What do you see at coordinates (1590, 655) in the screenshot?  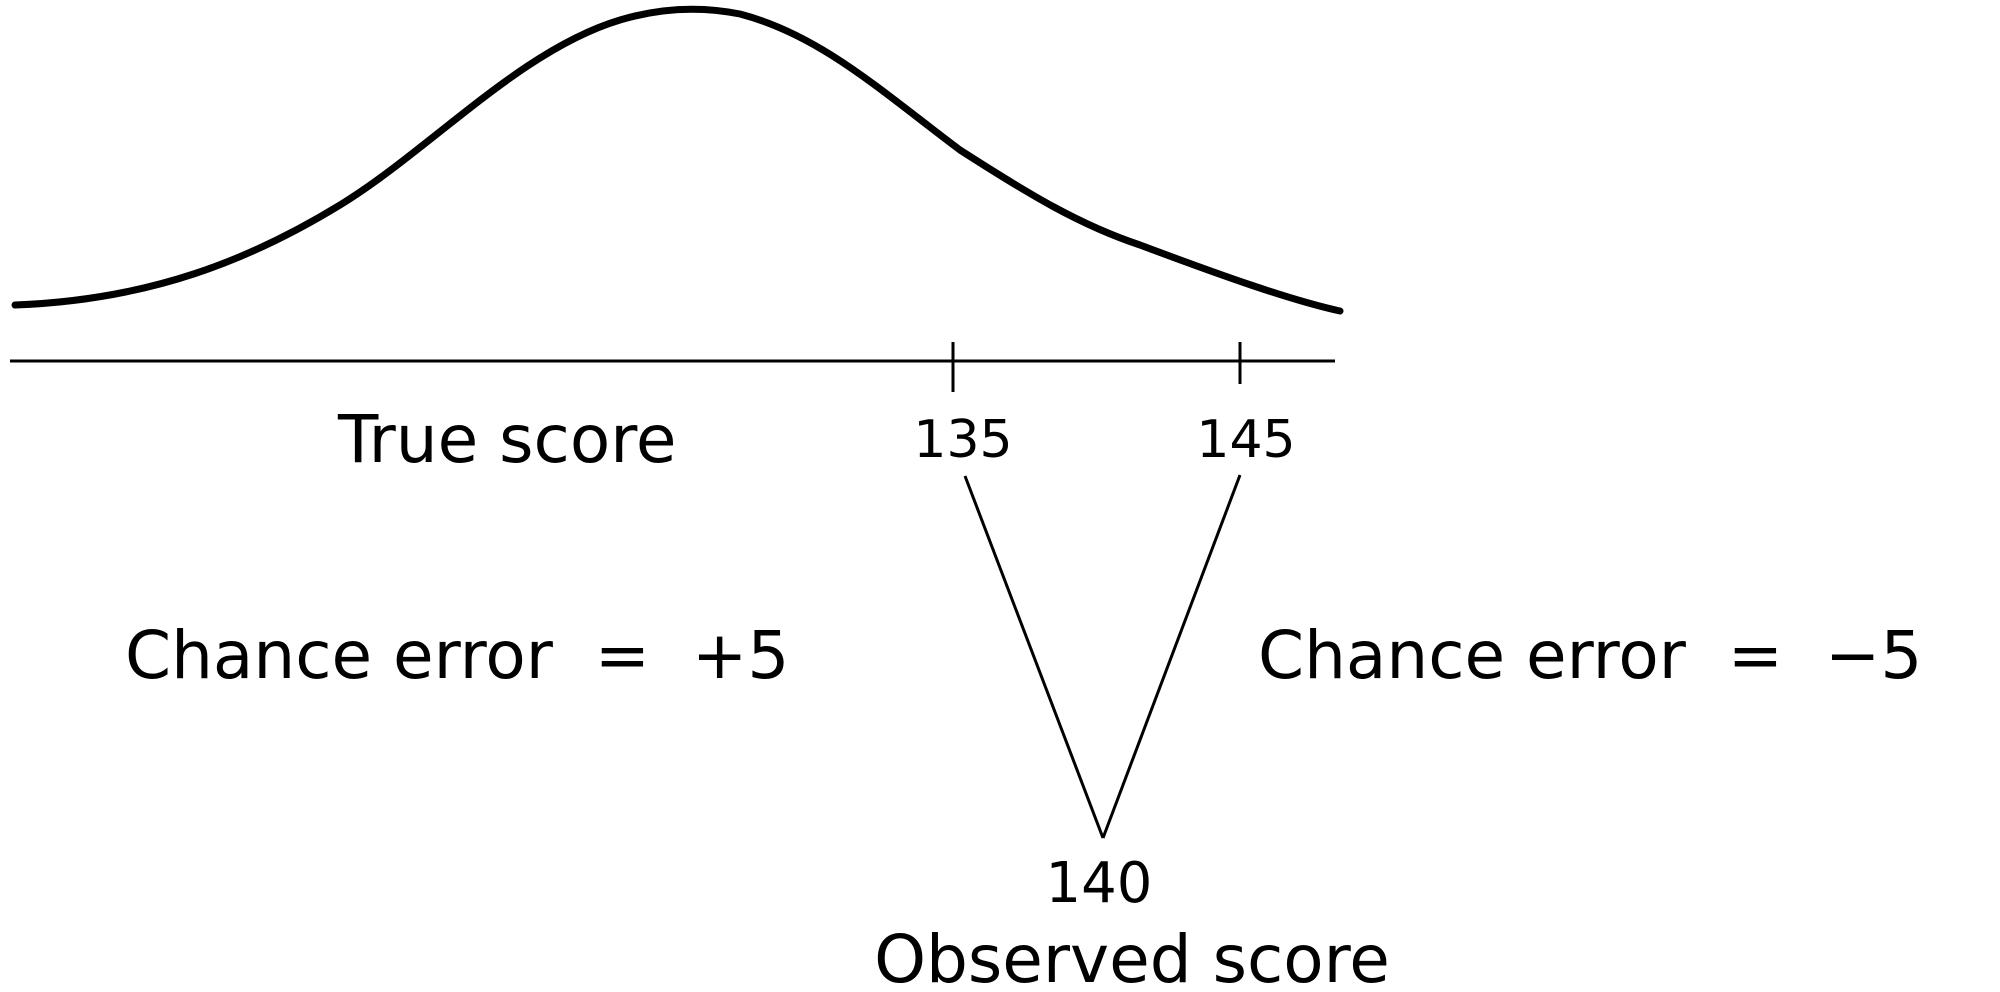 I see `chance-error-negative-label: Chance error = −5` at bounding box center [1590, 655].